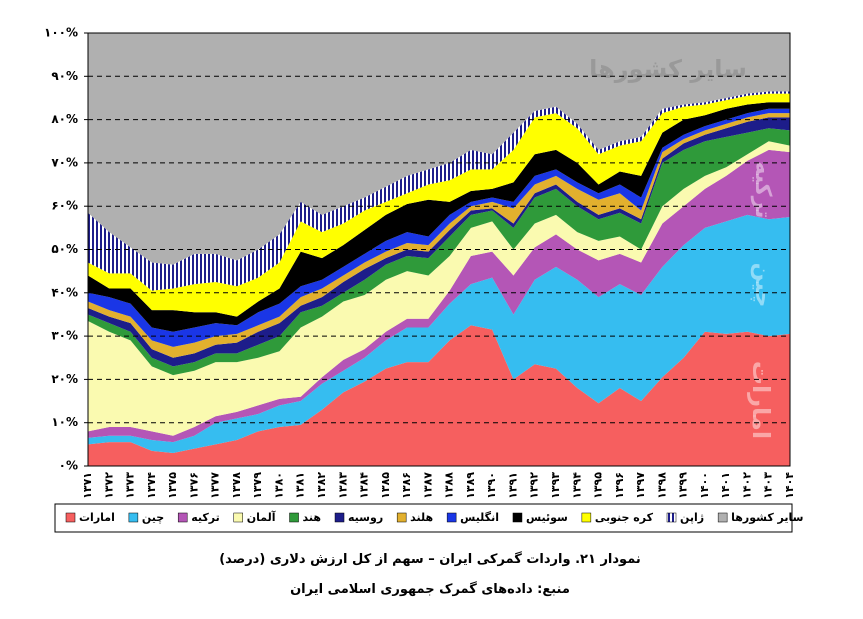  Describe the element at coordinates (64, 206) in the screenshot. I see `y-tick-label: ۶۰%` at that location.